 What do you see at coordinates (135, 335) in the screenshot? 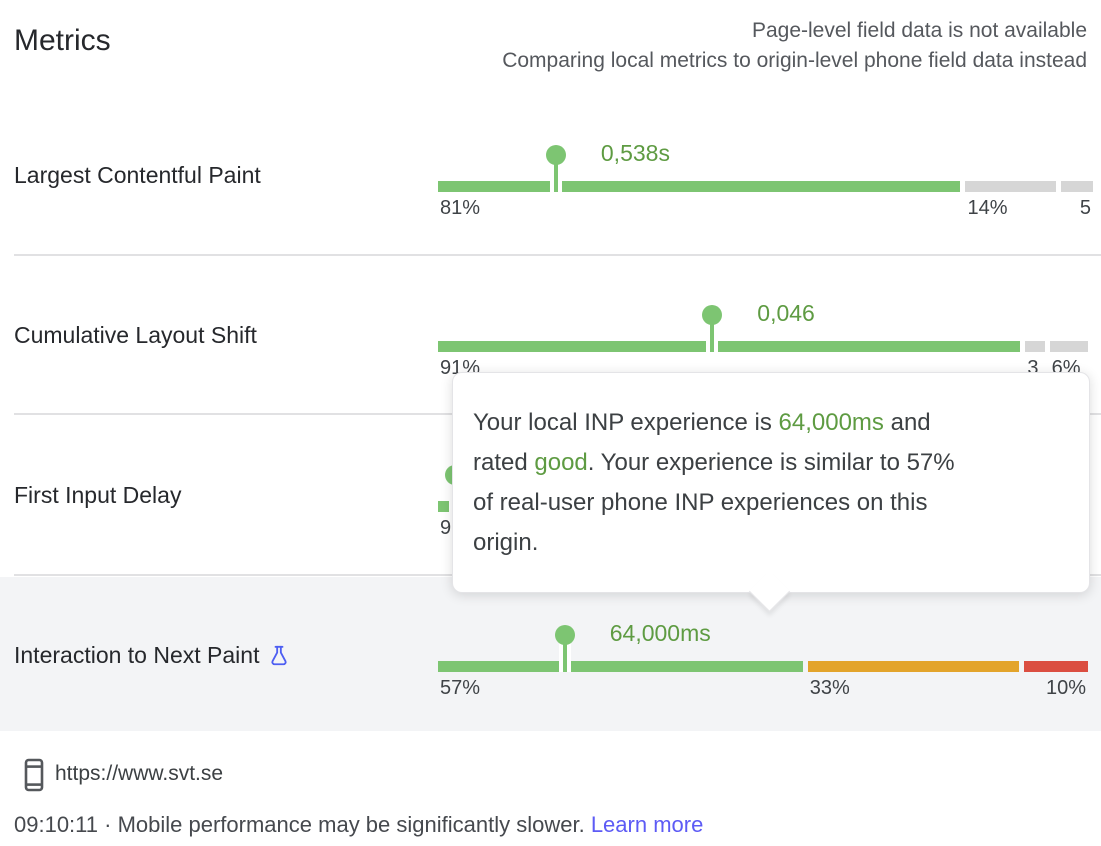
I see `metric-label-cls: Cumulative Layout Shift` at bounding box center [135, 335].